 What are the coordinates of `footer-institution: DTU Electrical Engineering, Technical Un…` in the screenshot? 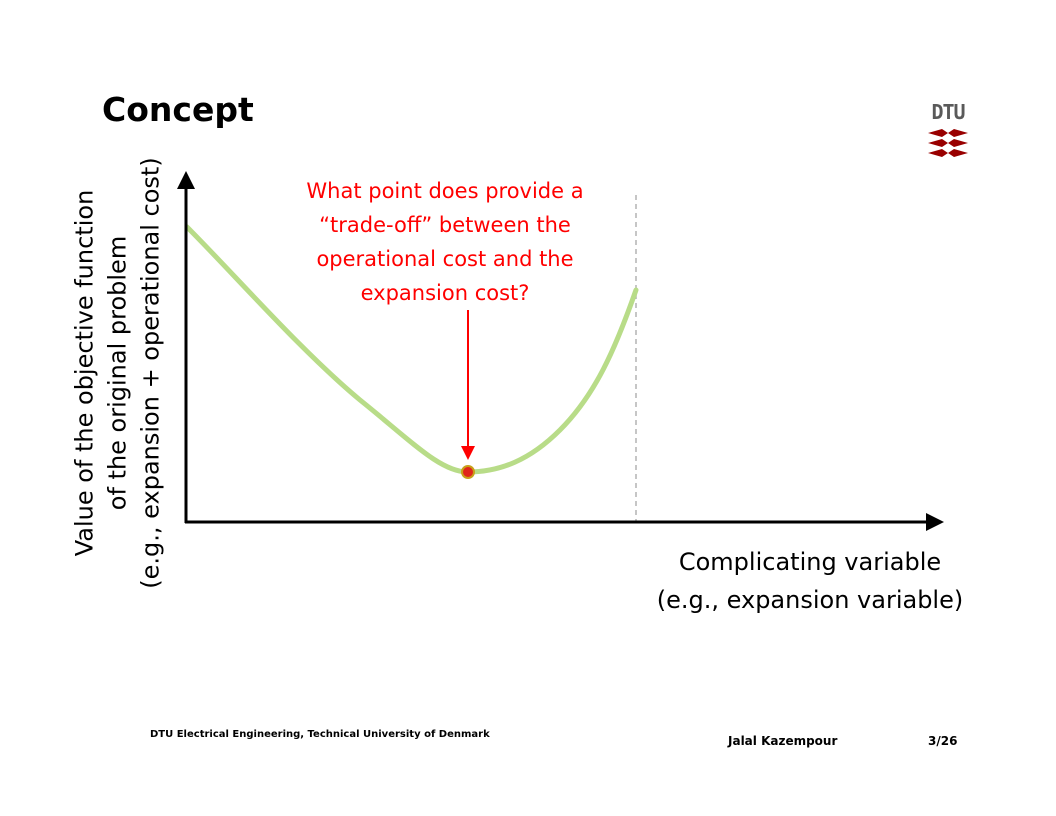 It's located at (320, 734).